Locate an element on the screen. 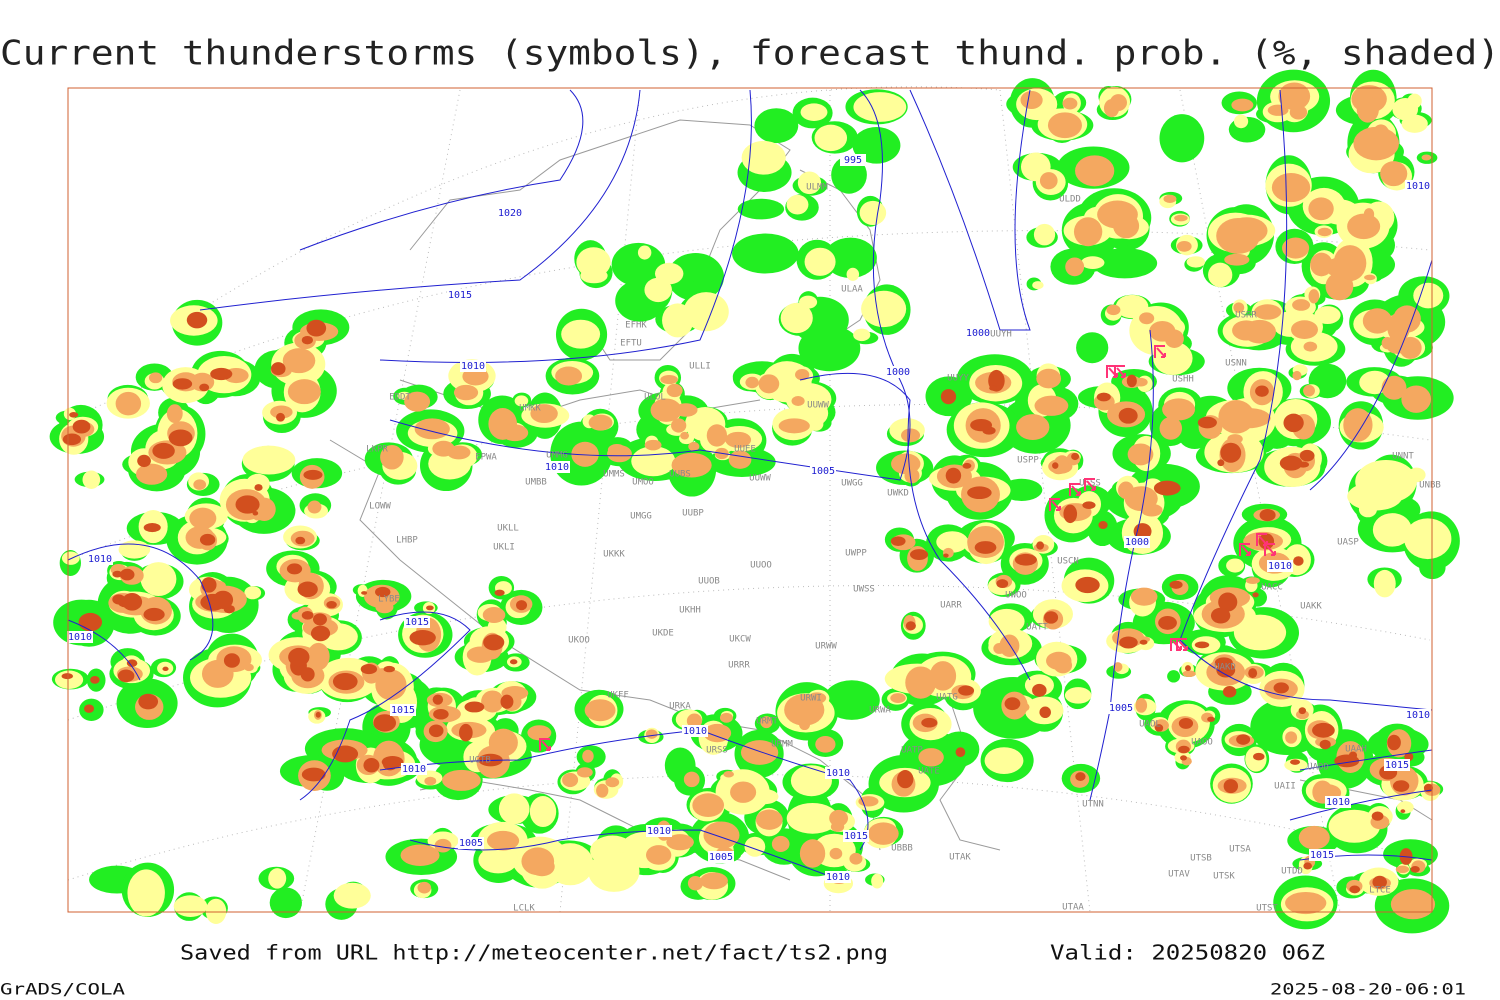 The image size is (1500, 1000). station-label: UATE is located at coordinates (929, 772).